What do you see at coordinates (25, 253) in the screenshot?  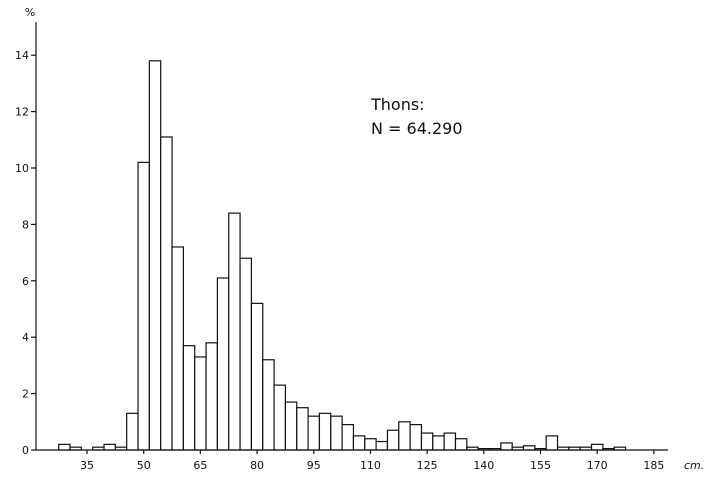 I see `y-ticks-group: 0 2 4 6 8 10 12 14` at bounding box center [25, 253].